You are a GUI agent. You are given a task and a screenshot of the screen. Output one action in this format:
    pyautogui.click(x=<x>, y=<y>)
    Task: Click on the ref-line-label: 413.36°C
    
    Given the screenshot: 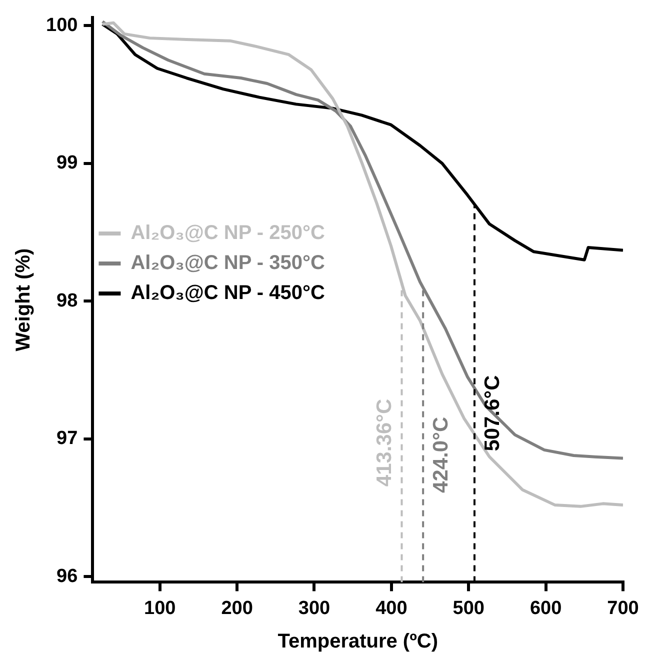 What is the action you would take?
    pyautogui.click(x=384, y=442)
    